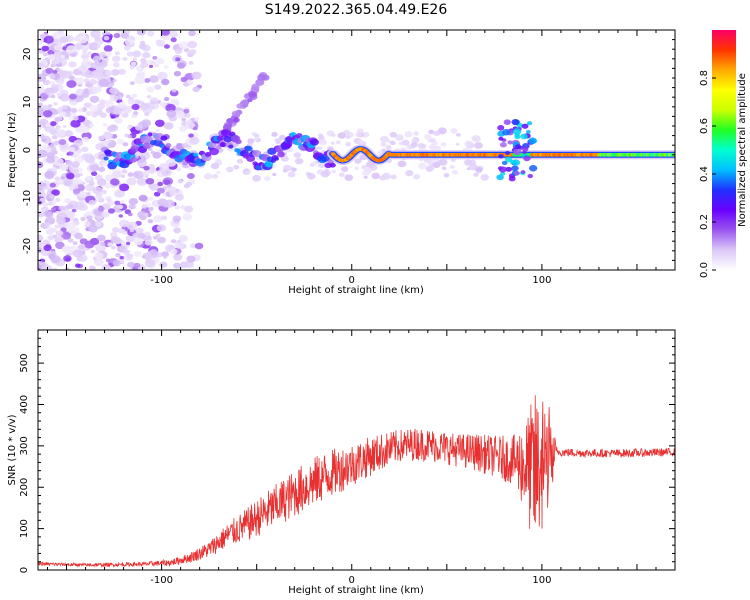 The image size is (750, 600). What do you see at coordinates (742, 150) in the screenshot?
I see `colorbar-label: Normalized spectral amplitude` at bounding box center [742, 150].